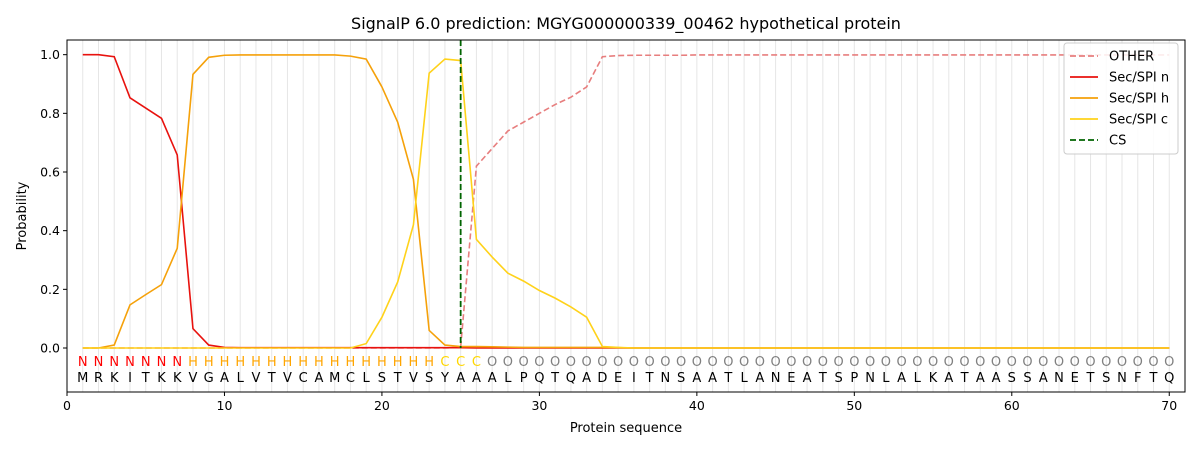 The height and width of the screenshot is (454, 1200). Describe the element at coordinates (50, 289) in the screenshot. I see `y-tick-label: 0.2` at that location.